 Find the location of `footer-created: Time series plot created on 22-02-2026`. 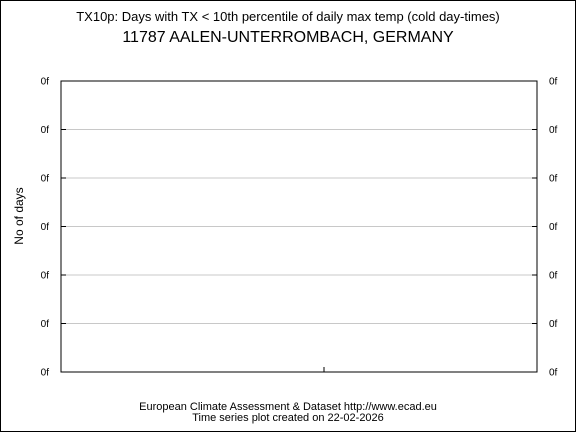

footer-created: Time series plot created on 22-02-2026 is located at coordinates (288, 418).